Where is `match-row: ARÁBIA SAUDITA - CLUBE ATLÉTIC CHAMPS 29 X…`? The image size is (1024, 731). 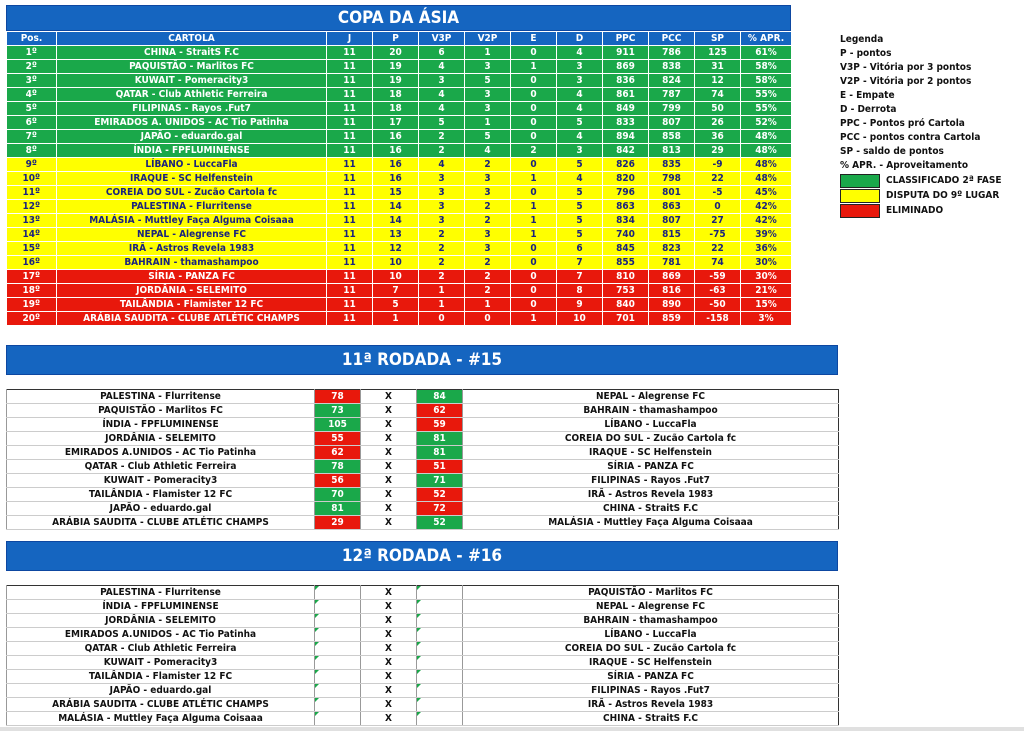
match-row: ARÁBIA SAUDITA - CLUBE ATLÉTIC CHAMPS 29 X… is located at coordinates (422, 522).